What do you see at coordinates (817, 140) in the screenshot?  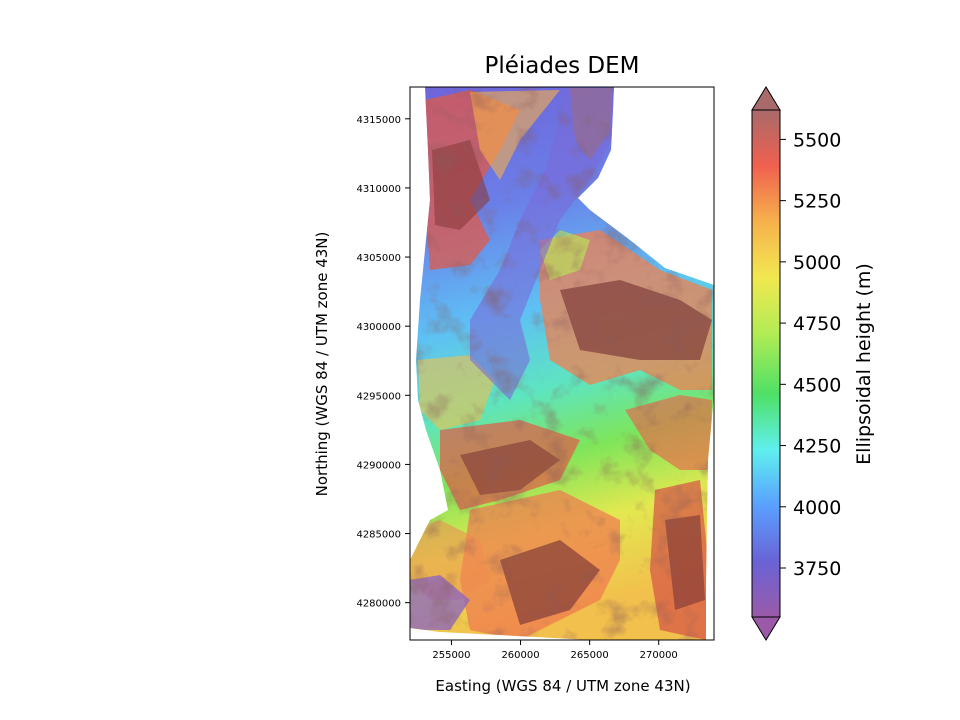 I see `colorbar-tick-label: 5500` at bounding box center [817, 140].